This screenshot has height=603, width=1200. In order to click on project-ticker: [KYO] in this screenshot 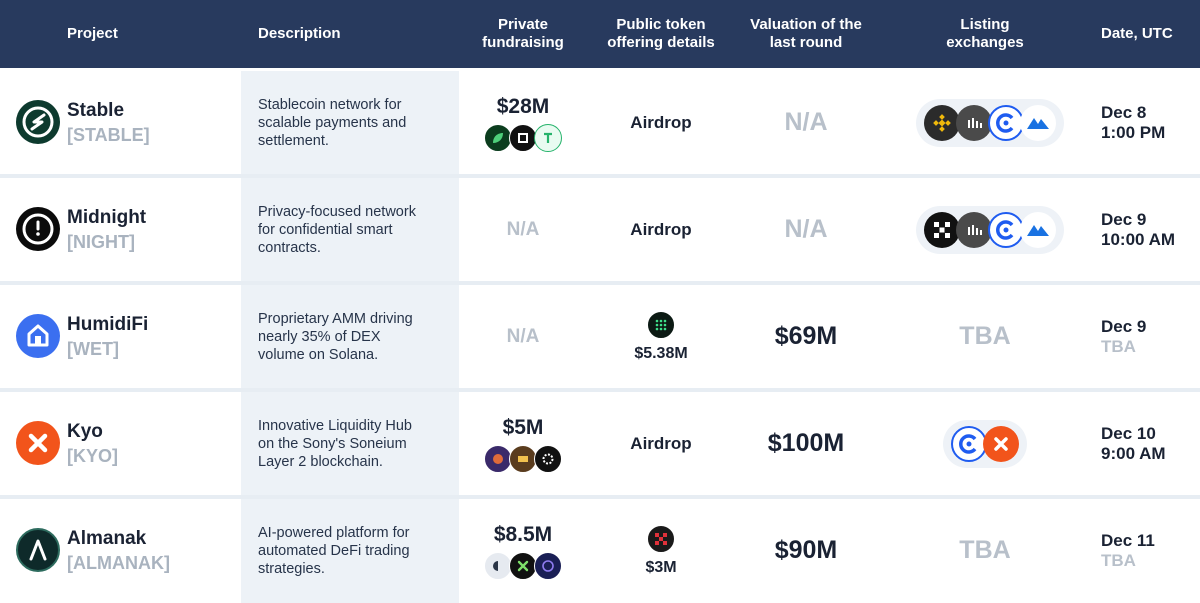, I will do `click(92, 455)`.